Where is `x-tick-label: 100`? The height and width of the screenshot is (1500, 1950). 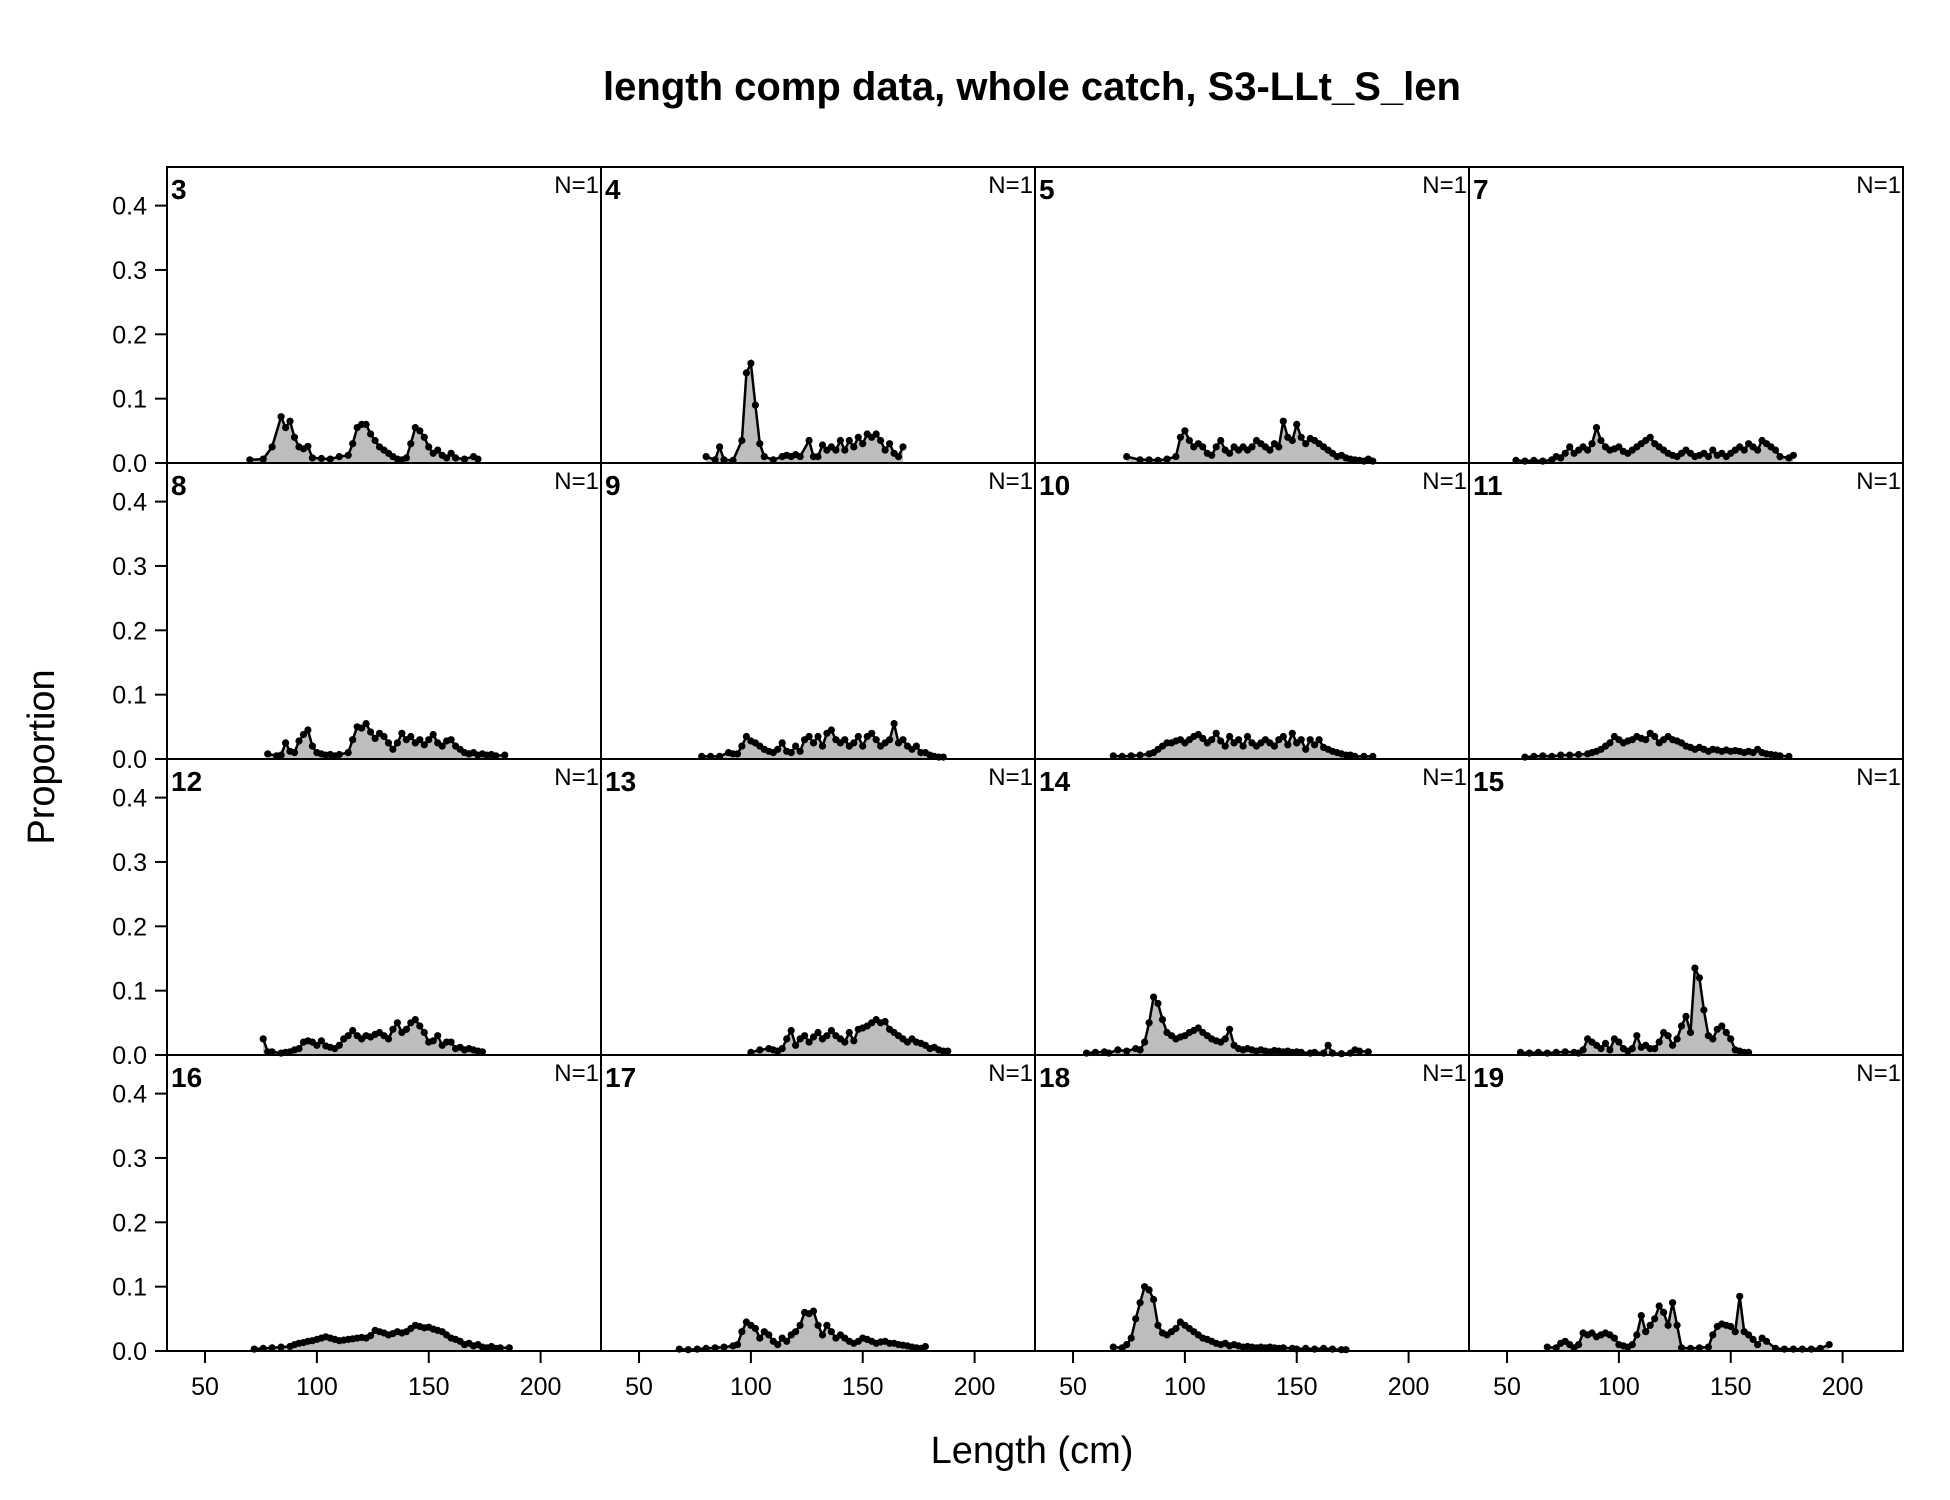 x-tick-label: 100 is located at coordinates (1185, 1387).